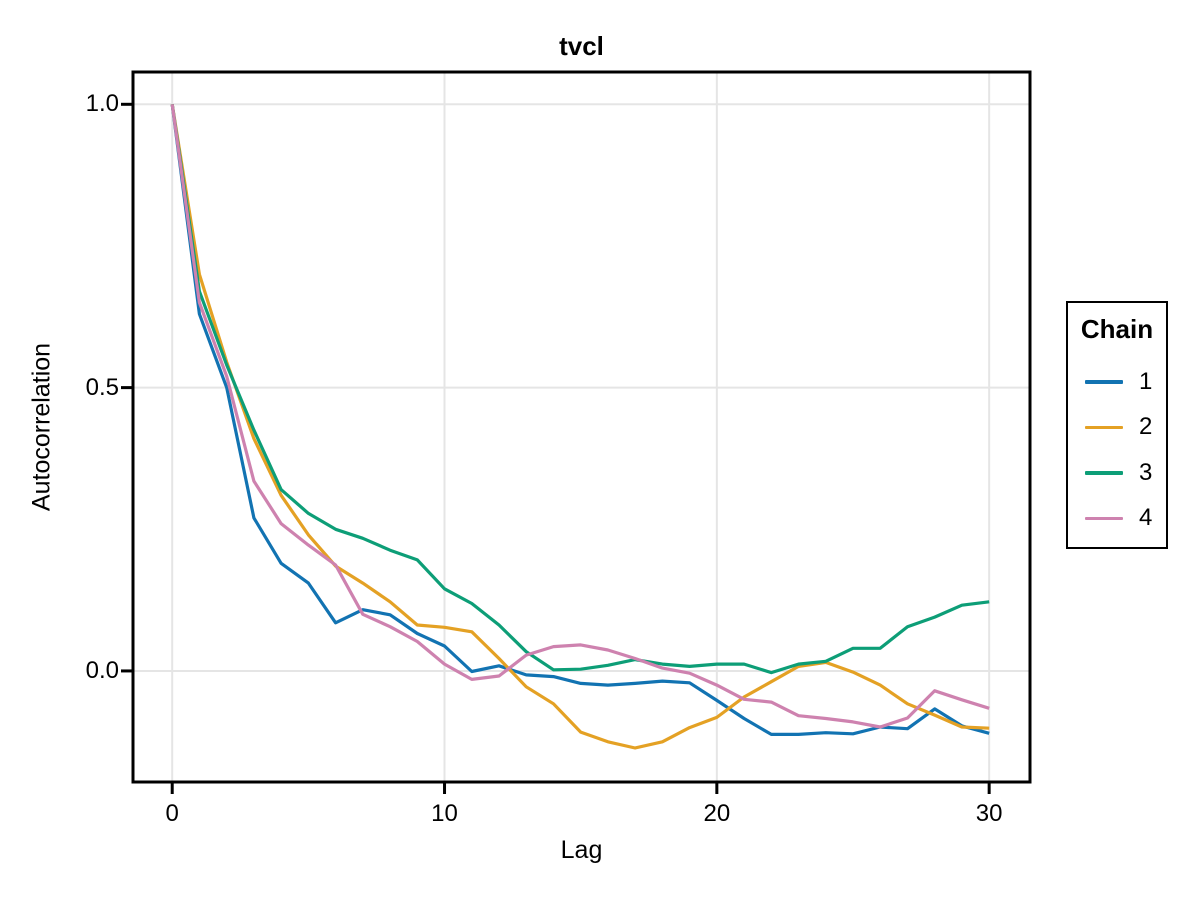 The height and width of the screenshot is (900, 1200). What do you see at coordinates (172, 813) in the screenshot?
I see `x-tick-label: 0` at bounding box center [172, 813].